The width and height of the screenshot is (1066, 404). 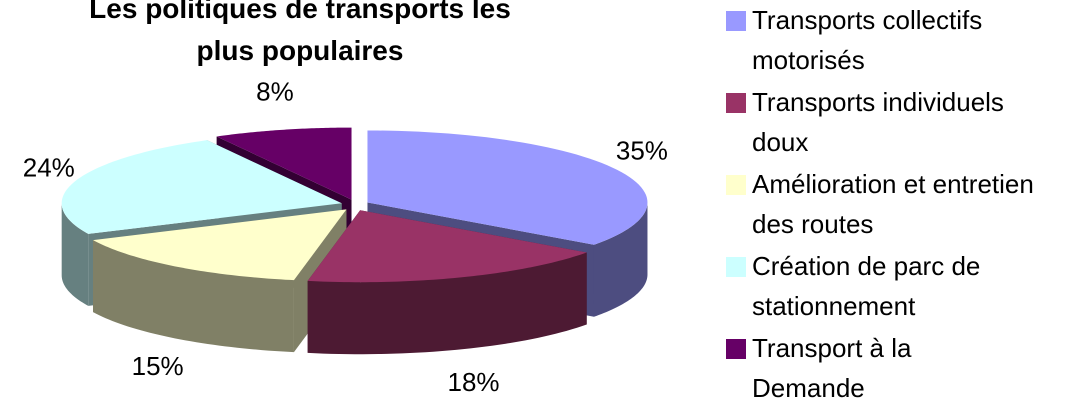 I want to click on legend-entry: Amélioration et entretien des routes, so click(x=884, y=204).